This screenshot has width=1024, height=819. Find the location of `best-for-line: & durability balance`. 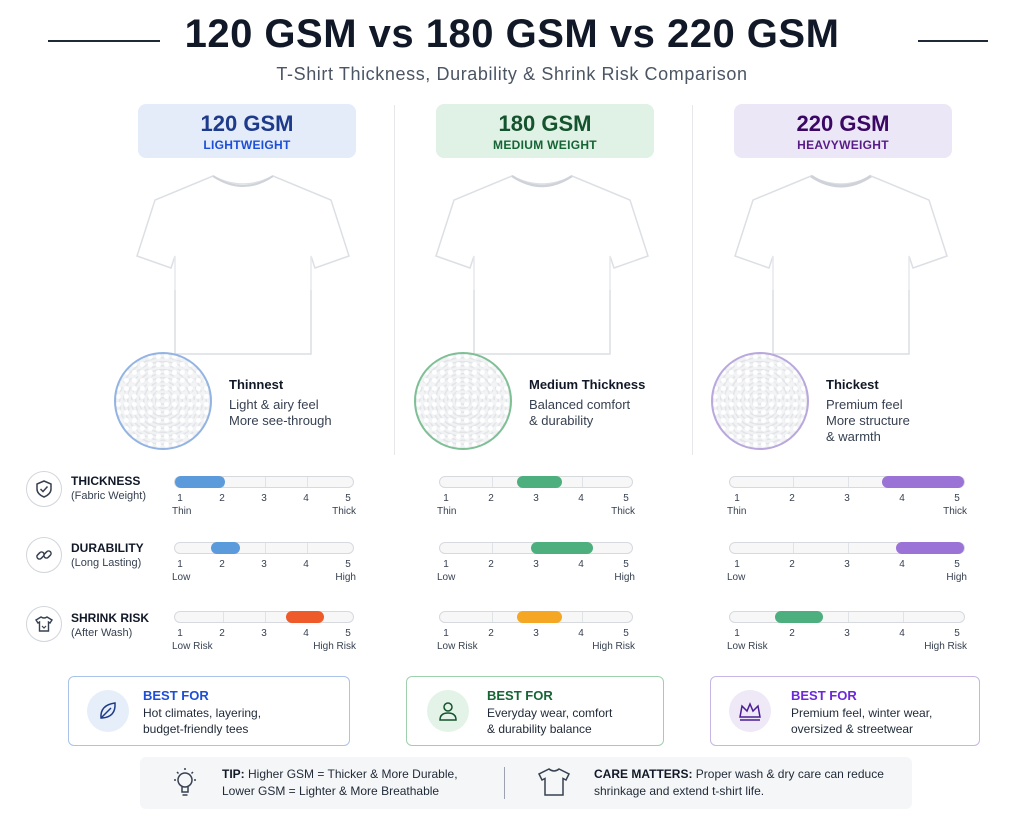

best-for-line: & durability balance is located at coordinates (539, 729).